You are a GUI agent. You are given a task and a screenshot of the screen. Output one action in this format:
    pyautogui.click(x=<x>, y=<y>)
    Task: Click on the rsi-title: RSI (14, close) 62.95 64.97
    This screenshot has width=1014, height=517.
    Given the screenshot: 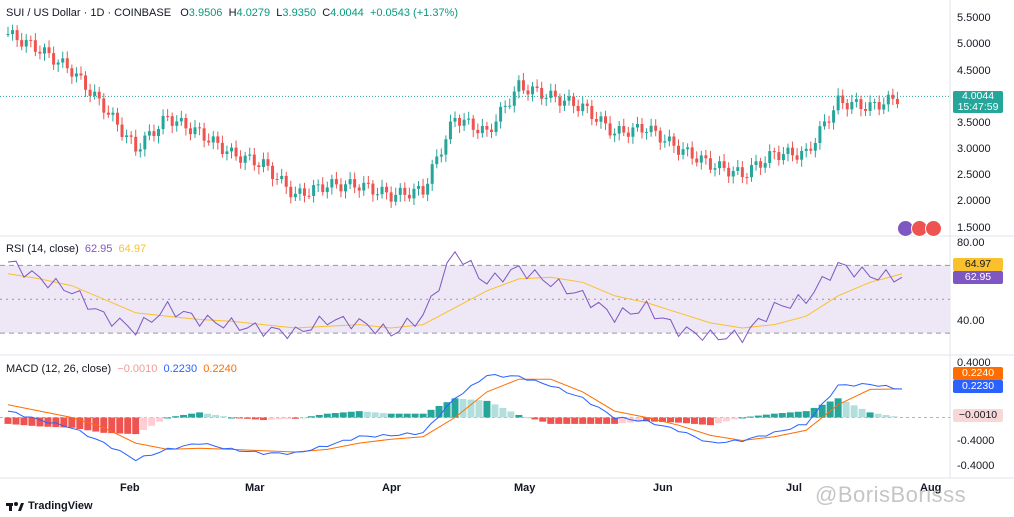 What is the action you would take?
    pyautogui.click(x=76, y=249)
    